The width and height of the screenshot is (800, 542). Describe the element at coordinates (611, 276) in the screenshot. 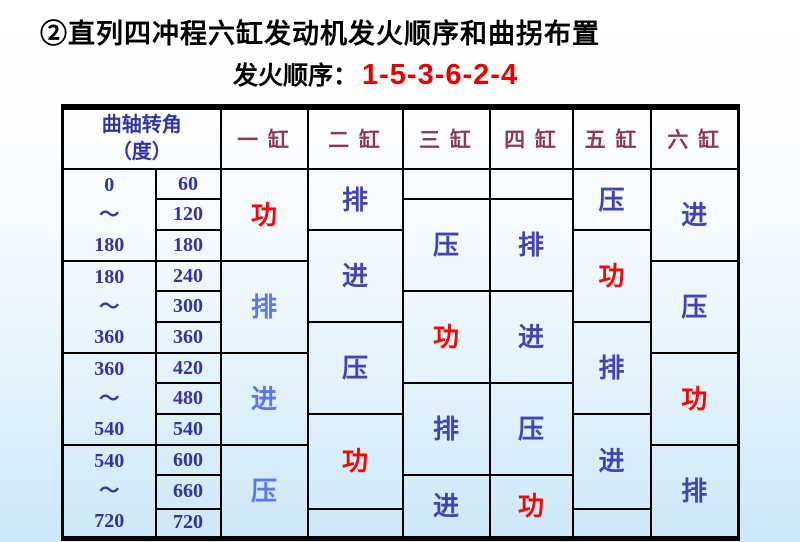

I see `cell-cyl5-power: 功` at that location.